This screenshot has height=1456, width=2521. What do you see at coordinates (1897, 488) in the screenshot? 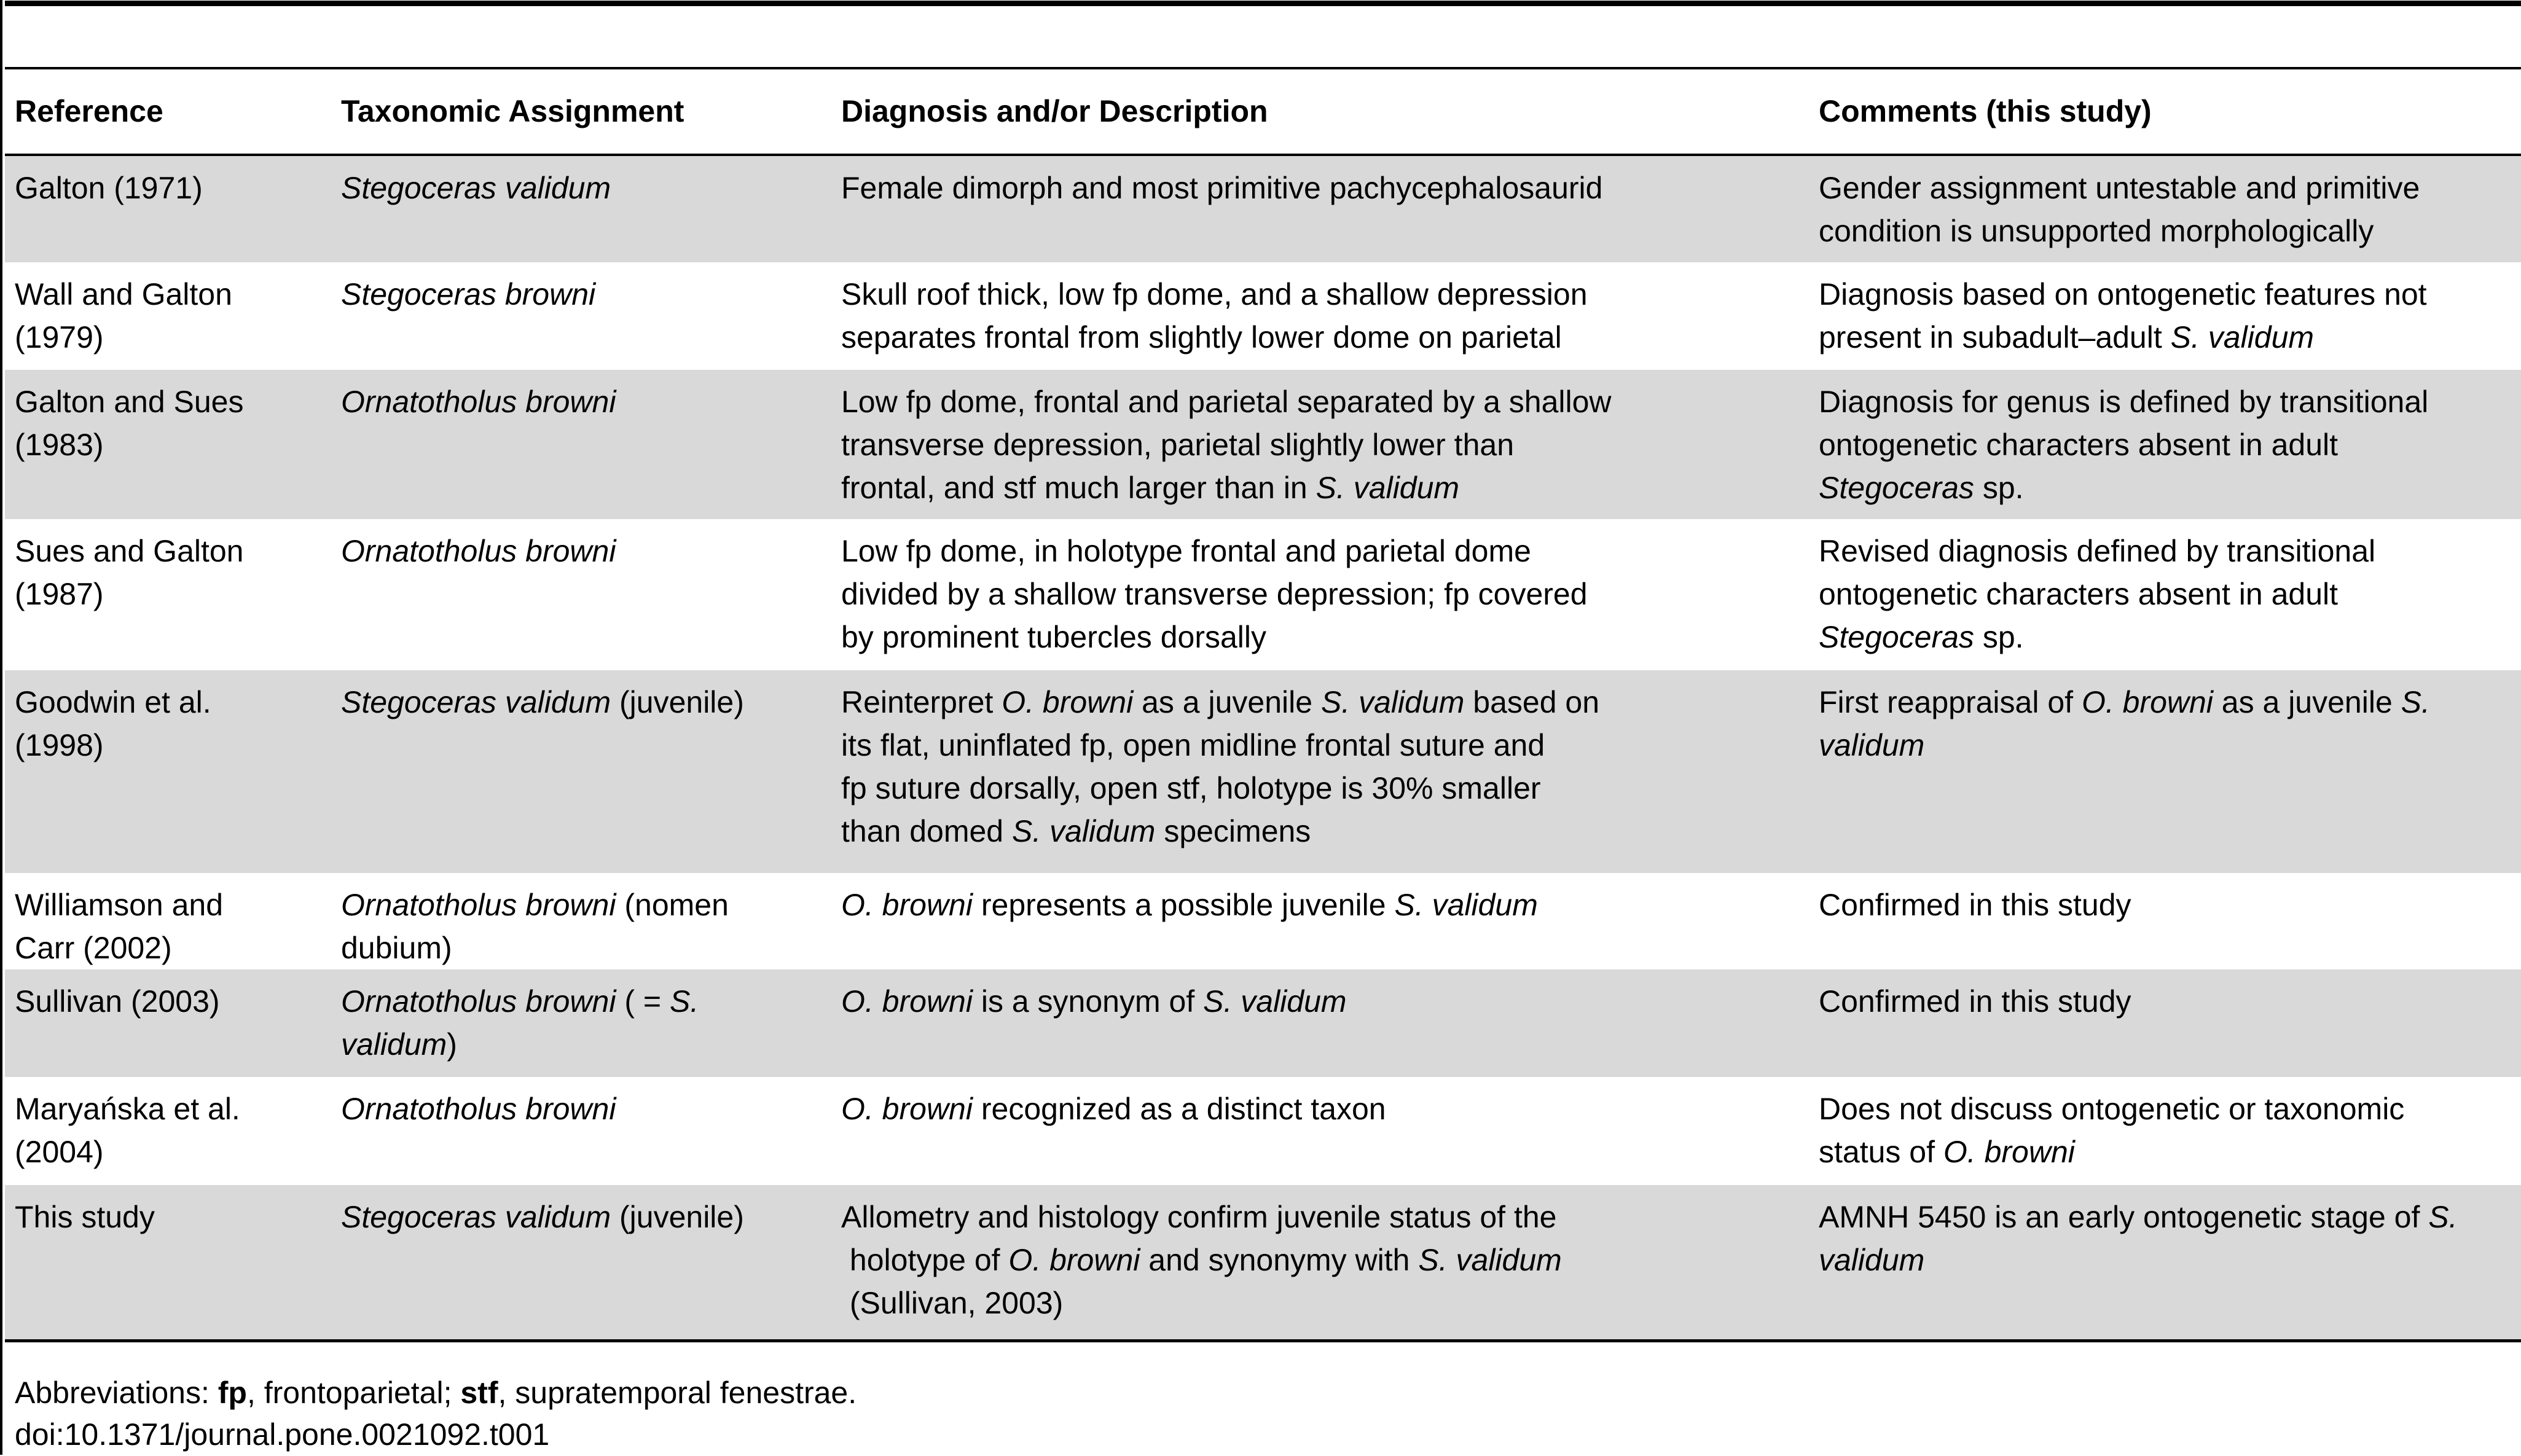
I see `taxon-name-italic: Stegoceras` at bounding box center [1897, 488].